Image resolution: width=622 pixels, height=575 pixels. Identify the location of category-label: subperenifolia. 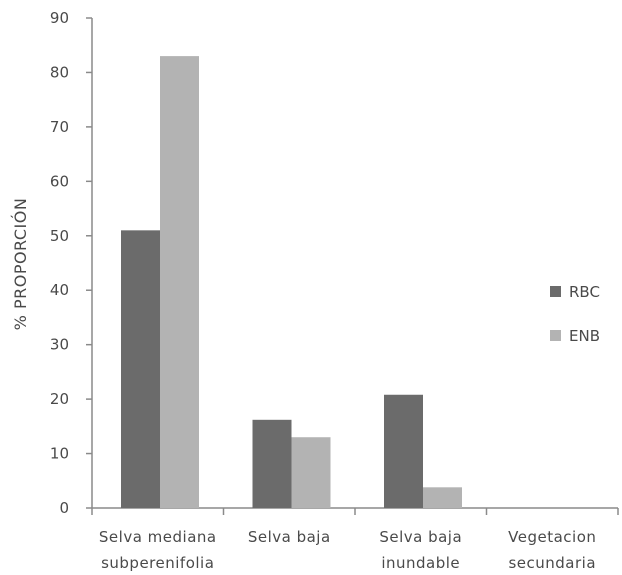
(157, 563).